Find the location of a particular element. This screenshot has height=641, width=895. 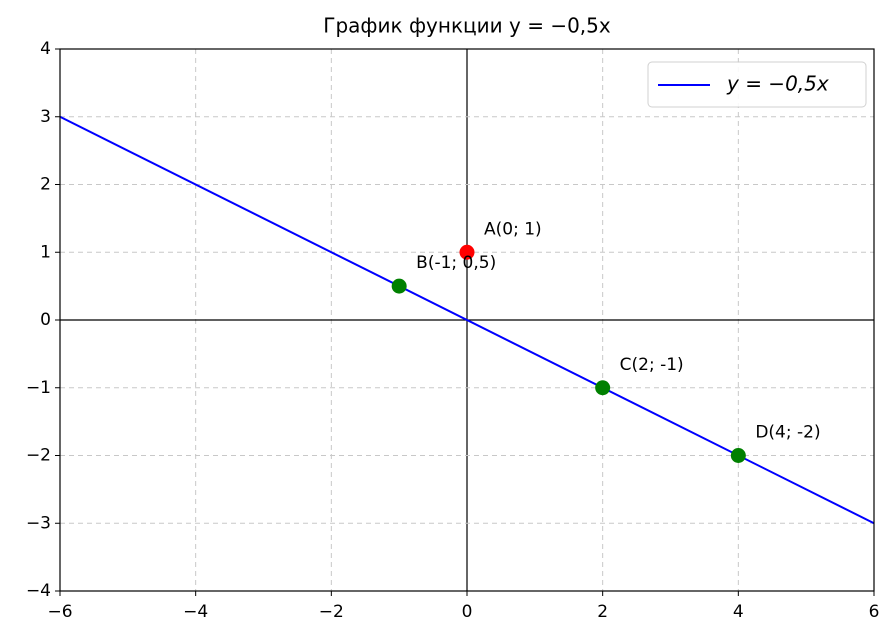

point-label: B(-1; 0,5) is located at coordinates (456, 263).